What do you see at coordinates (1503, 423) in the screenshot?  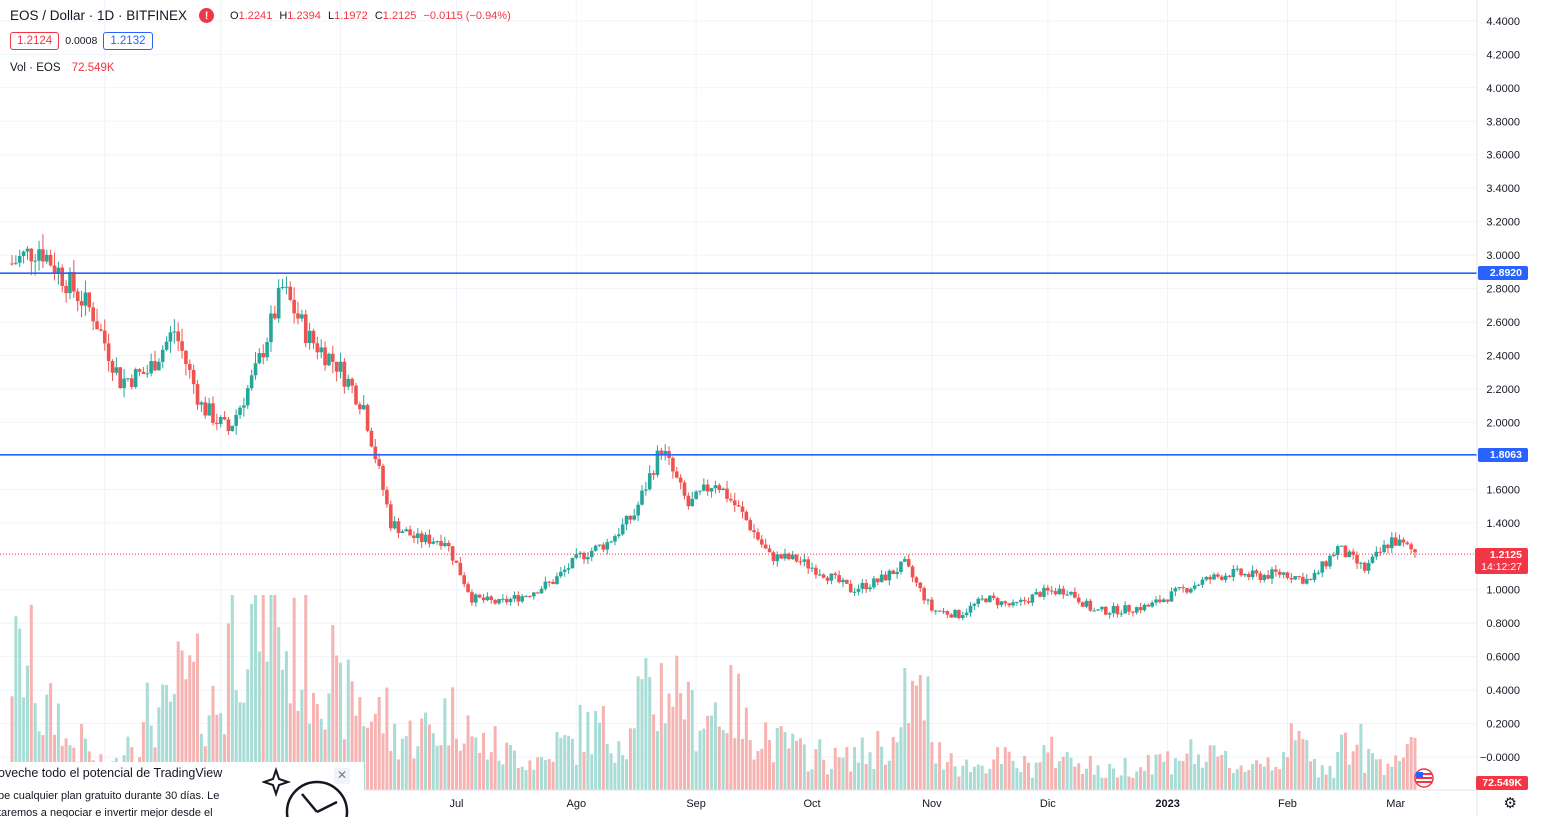 I see `price-tick-label: 2.0000` at bounding box center [1503, 423].